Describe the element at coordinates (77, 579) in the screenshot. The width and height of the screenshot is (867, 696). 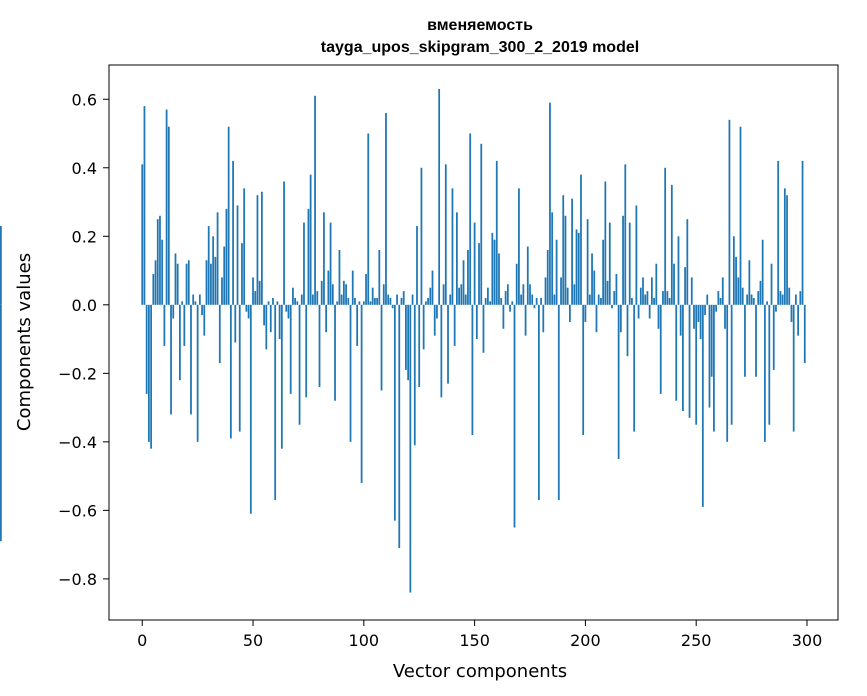
I see `y-tick-label: −0.8` at that location.